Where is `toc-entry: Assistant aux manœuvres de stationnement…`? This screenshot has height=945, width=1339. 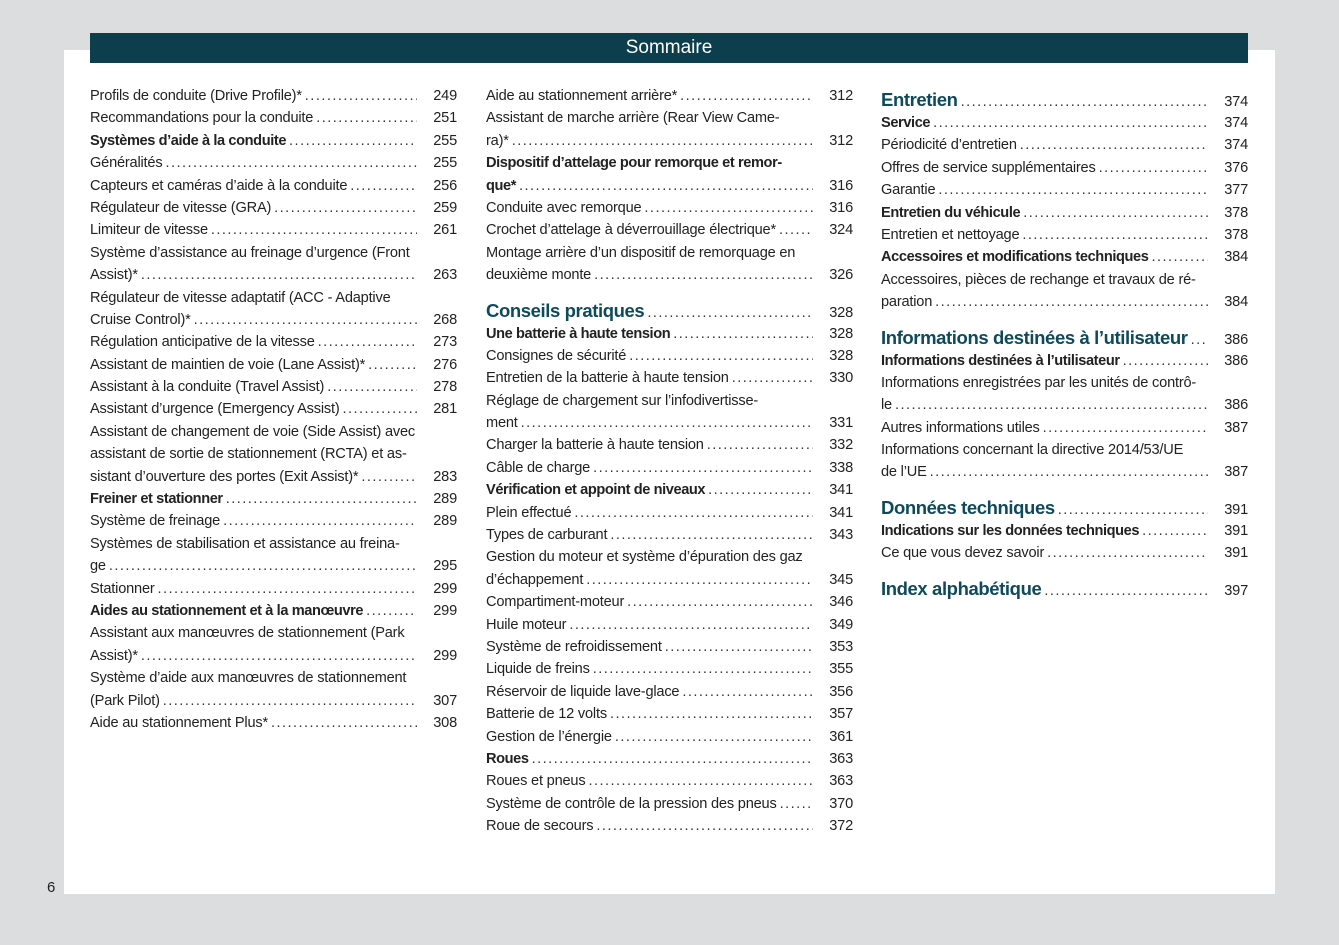
toc-entry: Assistant aux manœuvres de stationnement… is located at coordinates (273, 644).